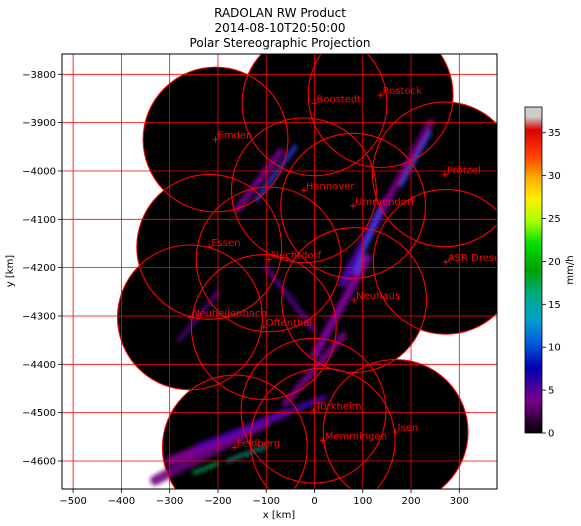 This screenshot has height=526, width=581. Describe the element at coordinates (265, 501) in the screenshot. I see `x-tick-label: −100` at that location.